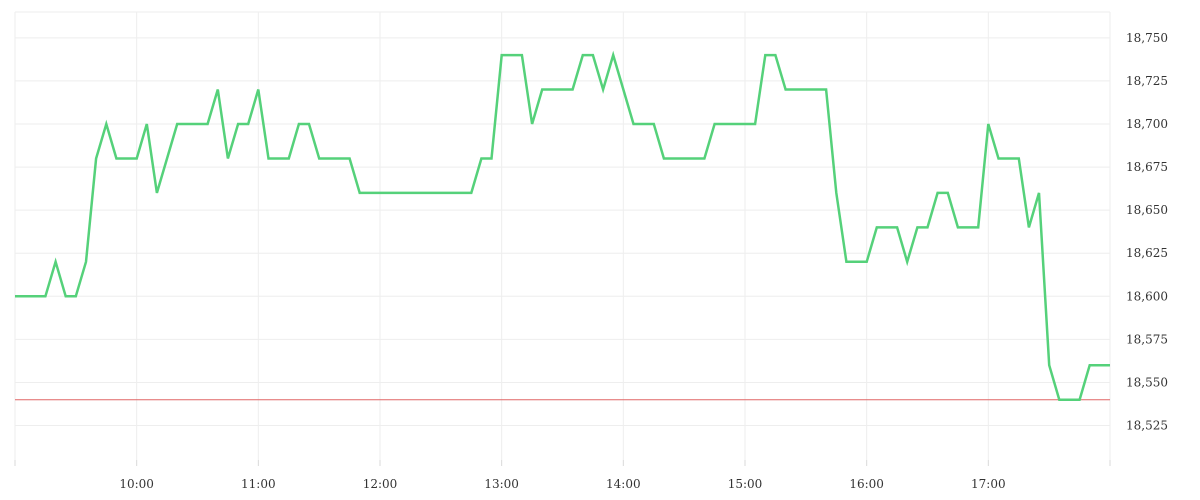 The image size is (1200, 500). I want to click on y-tick-label: 18,650, so click(1147, 210).